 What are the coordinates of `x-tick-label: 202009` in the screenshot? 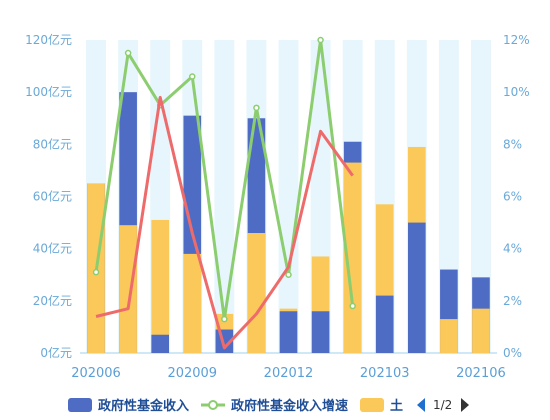 It's located at (192, 373).